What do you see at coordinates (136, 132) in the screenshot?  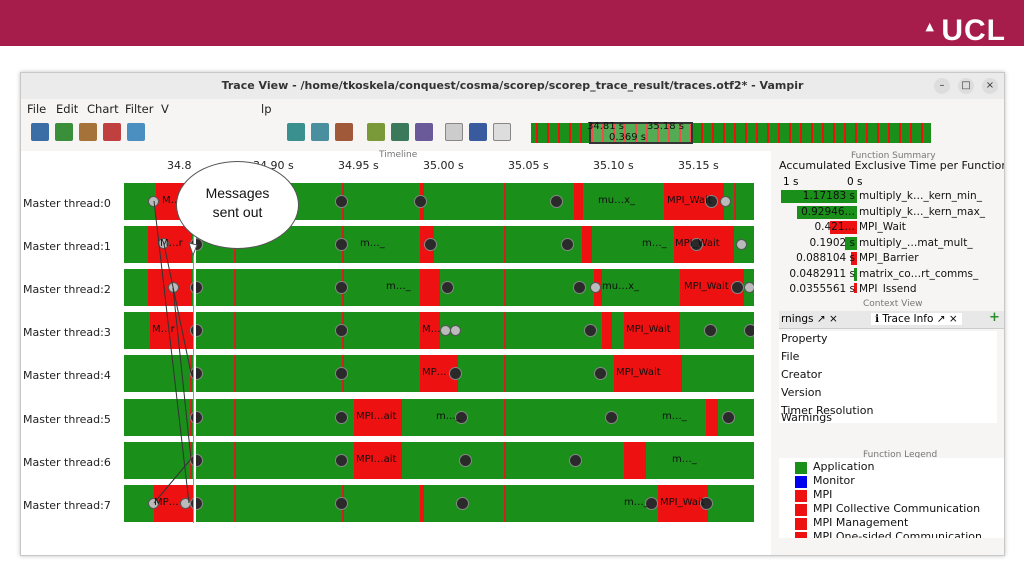 I see `summary-chart-icon` at bounding box center [136, 132].